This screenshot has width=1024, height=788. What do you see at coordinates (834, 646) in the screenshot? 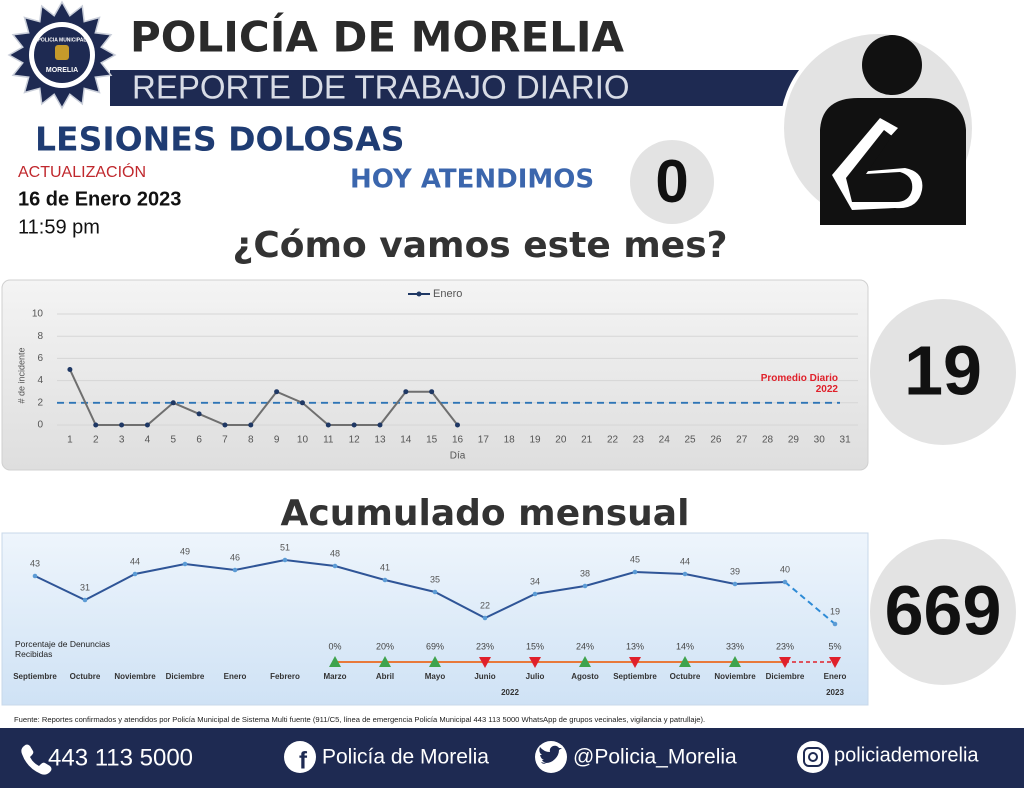
I see `percent-label: 5%` at bounding box center [834, 646].